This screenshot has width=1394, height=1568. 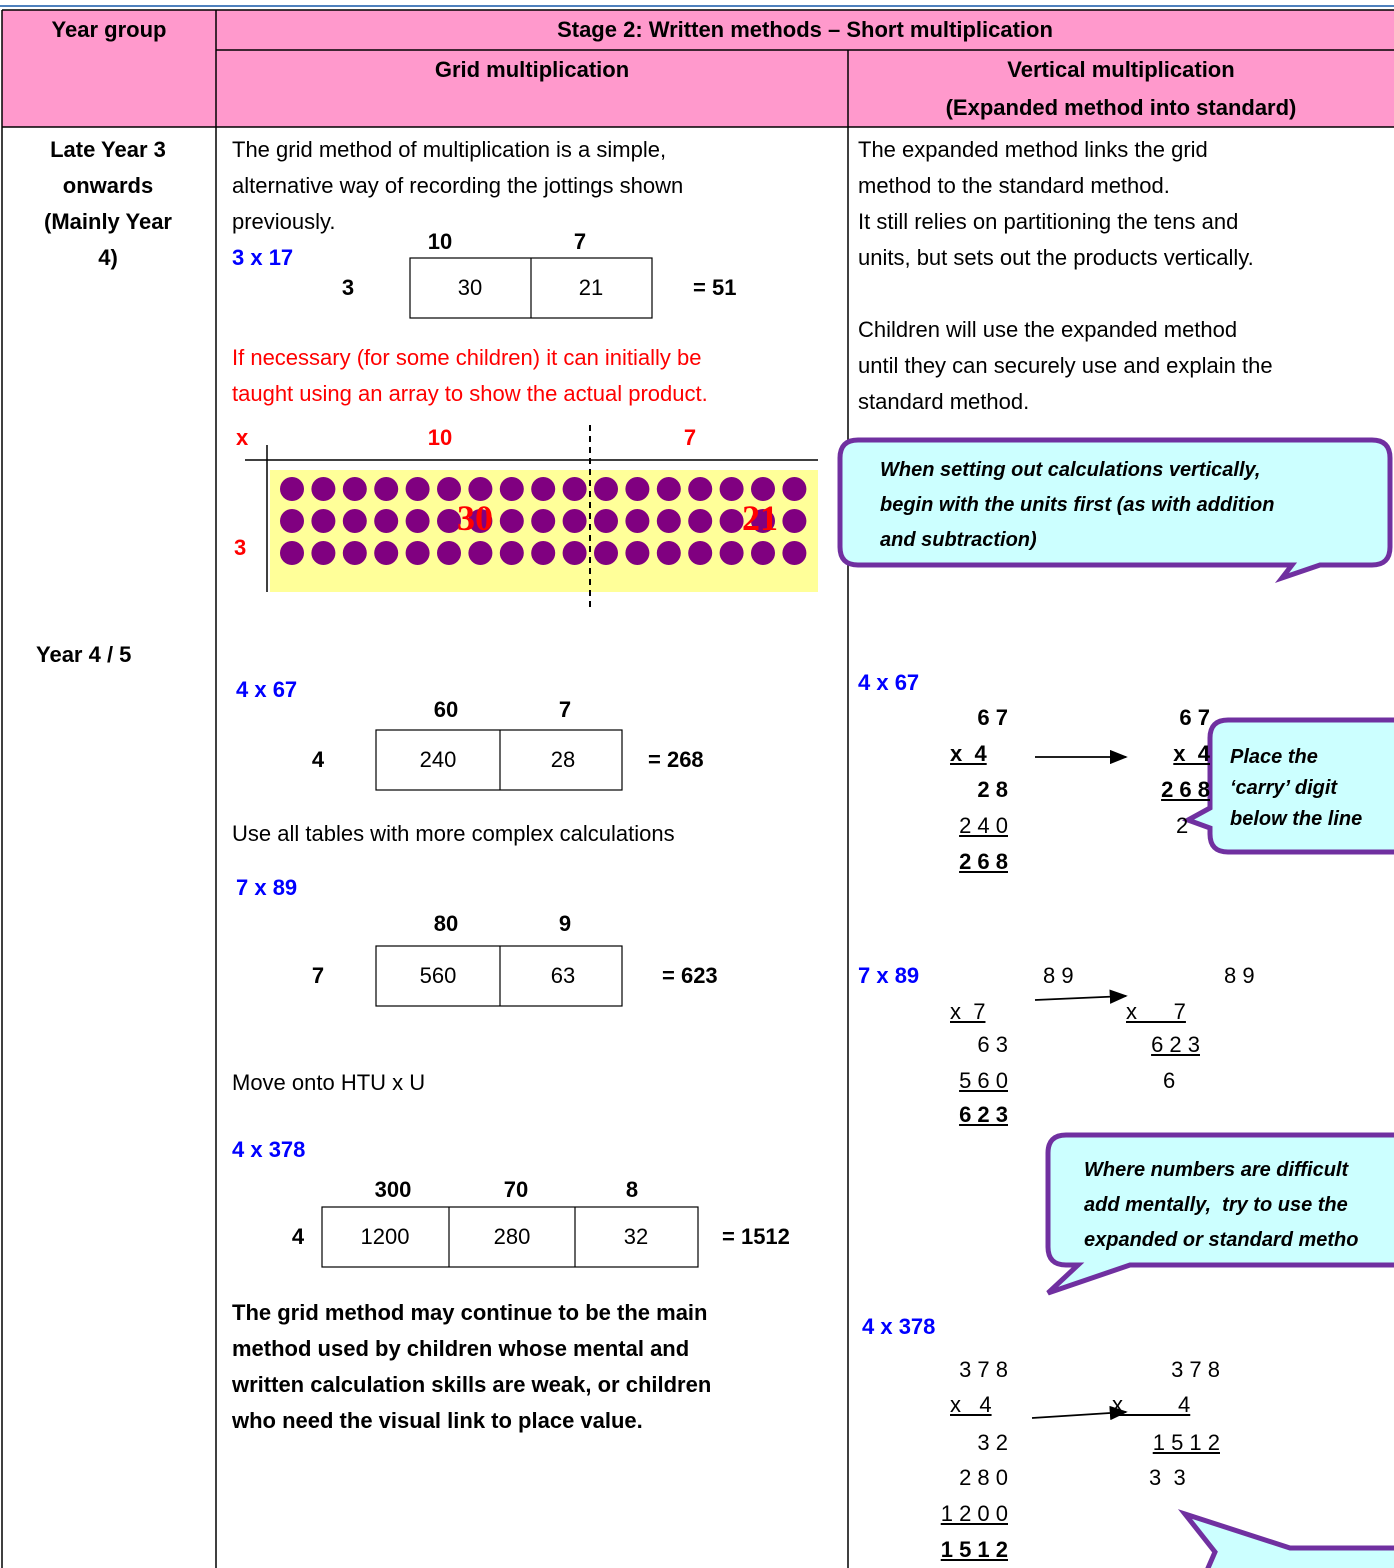 I want to click on callout-text: below the line, so click(x=1296, y=819).